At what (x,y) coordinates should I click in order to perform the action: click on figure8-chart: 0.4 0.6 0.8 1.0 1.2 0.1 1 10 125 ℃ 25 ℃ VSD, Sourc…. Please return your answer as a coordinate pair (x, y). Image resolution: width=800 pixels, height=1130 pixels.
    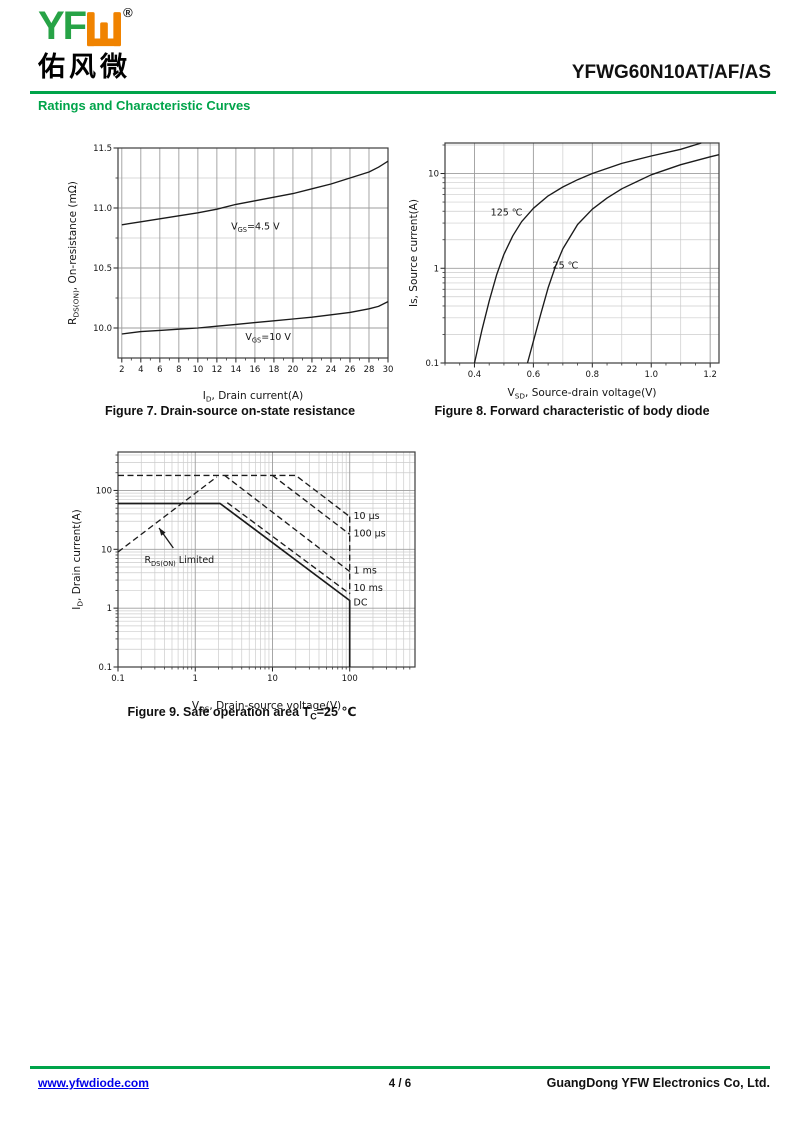
    Looking at the image, I should click on (573, 269).